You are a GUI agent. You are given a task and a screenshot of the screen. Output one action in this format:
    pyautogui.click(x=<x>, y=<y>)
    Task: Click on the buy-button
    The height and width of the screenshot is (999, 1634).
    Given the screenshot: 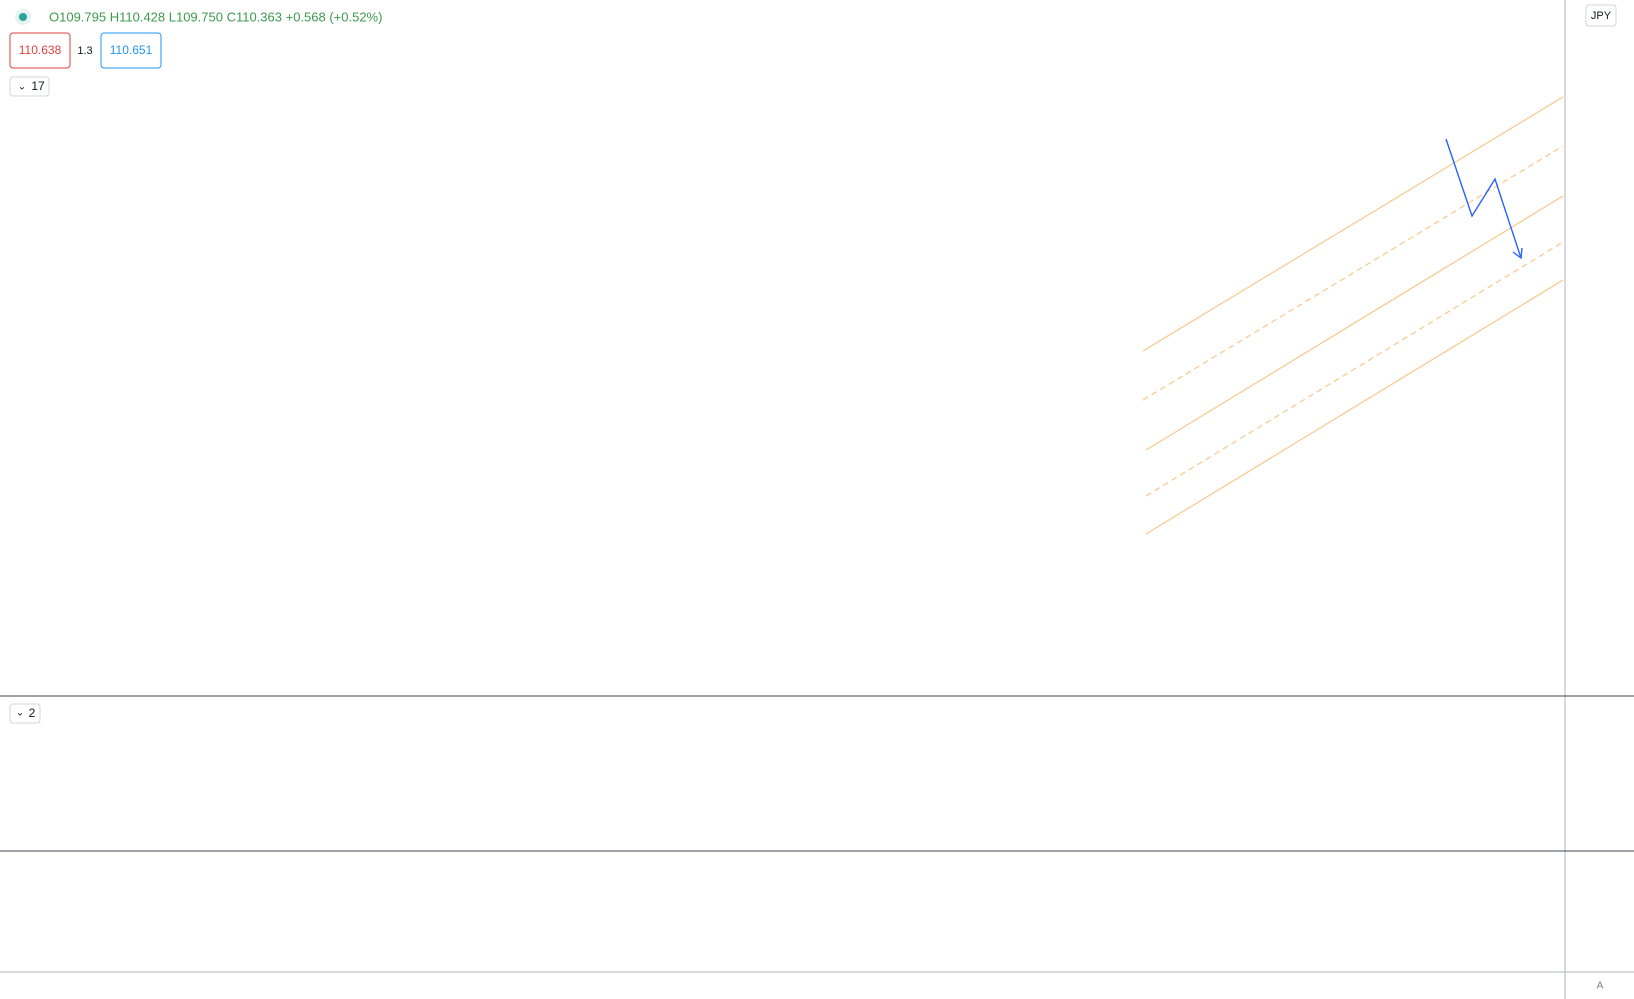 What is the action you would take?
    pyautogui.click(x=131, y=50)
    